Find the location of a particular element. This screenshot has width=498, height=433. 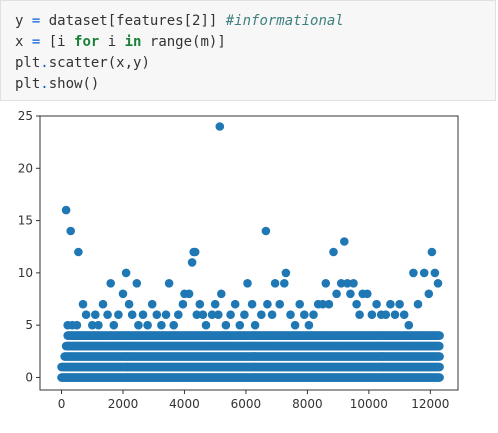

y-axis-ticks: 0 5 10 15 20 25 is located at coordinates (29, 246).